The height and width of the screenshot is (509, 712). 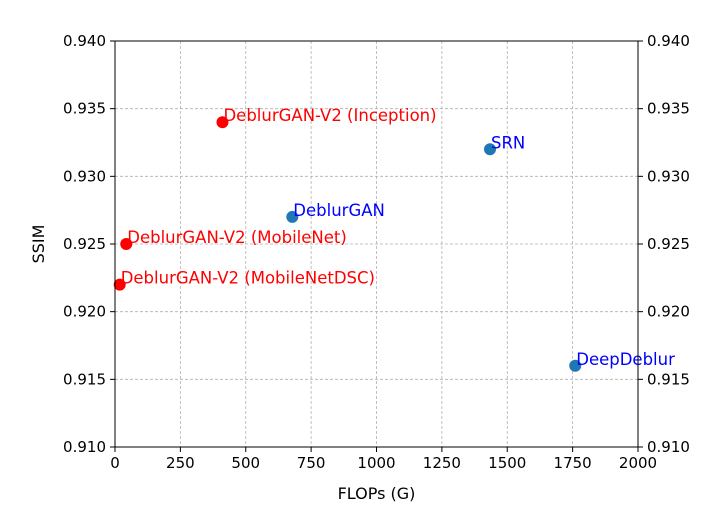 What do you see at coordinates (668, 41) in the screenshot?
I see `y-tick-label-right: 0.940` at bounding box center [668, 41].